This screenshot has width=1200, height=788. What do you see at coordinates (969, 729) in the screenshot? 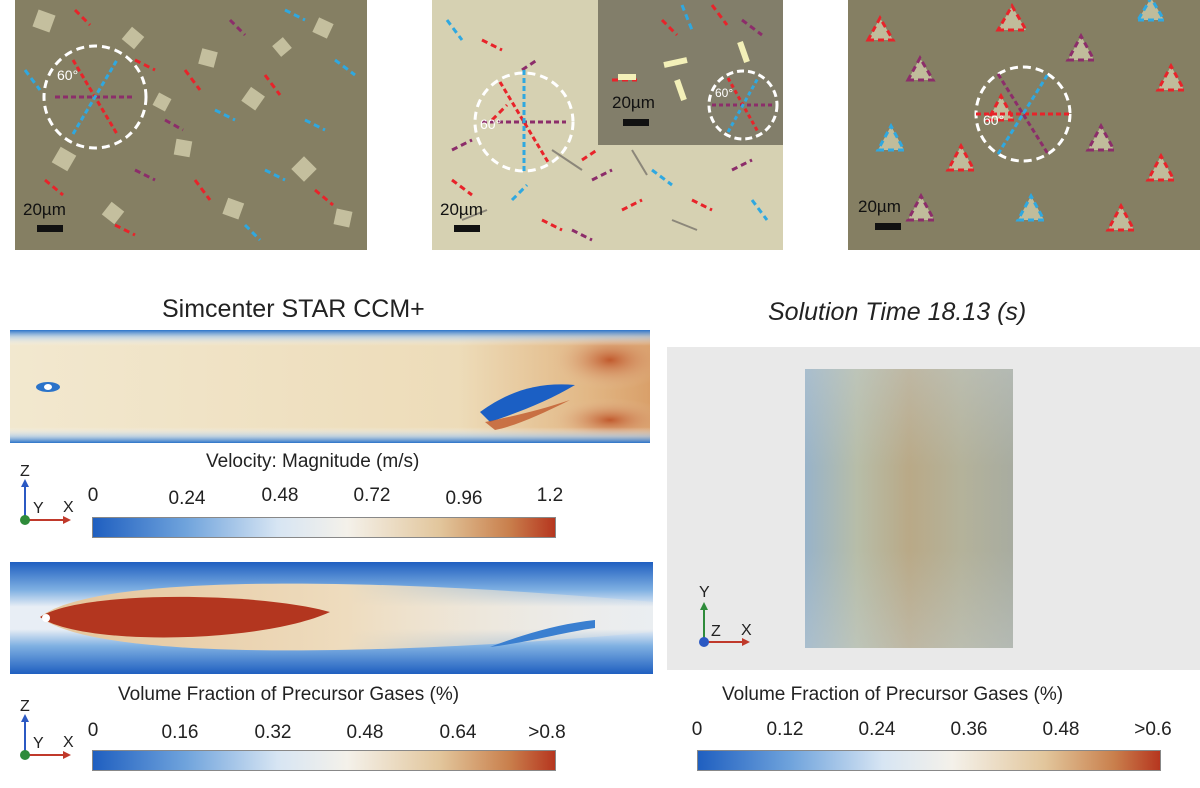
I see `fraction-right-tick-3: 0.36` at bounding box center [969, 729].